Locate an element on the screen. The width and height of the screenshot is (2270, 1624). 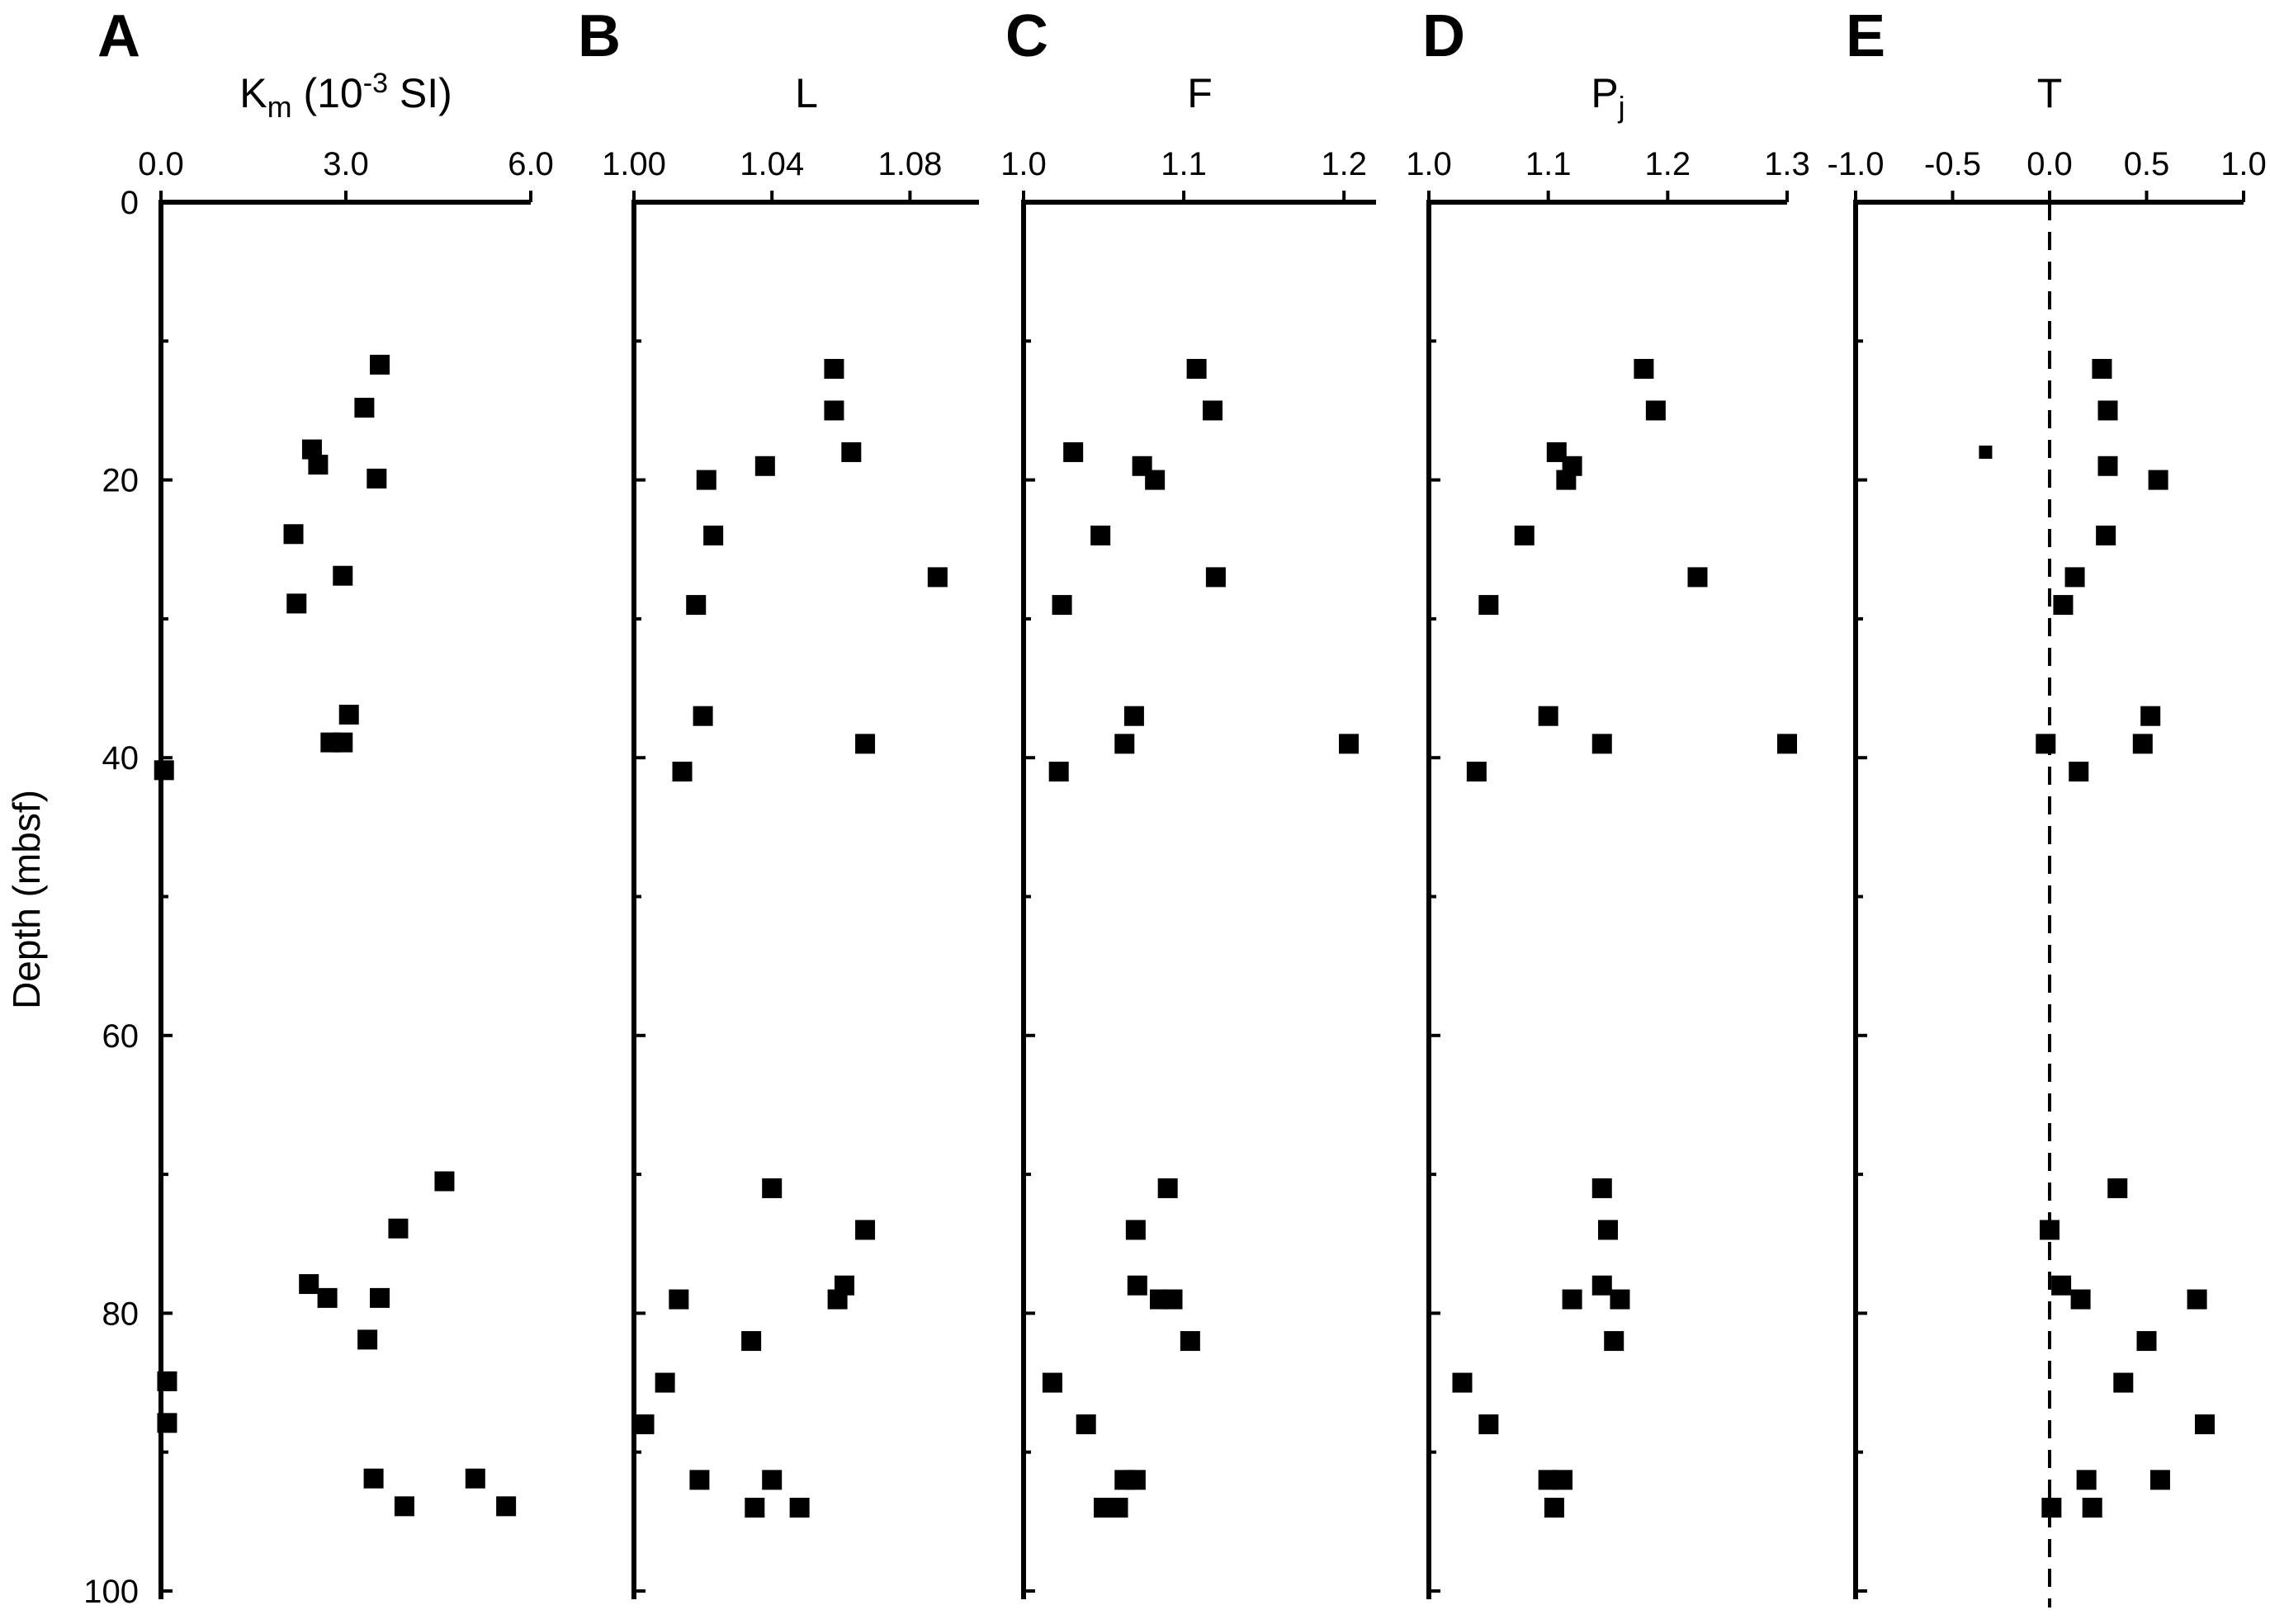
x-tick-label: 1.1 is located at coordinates (1184, 164).